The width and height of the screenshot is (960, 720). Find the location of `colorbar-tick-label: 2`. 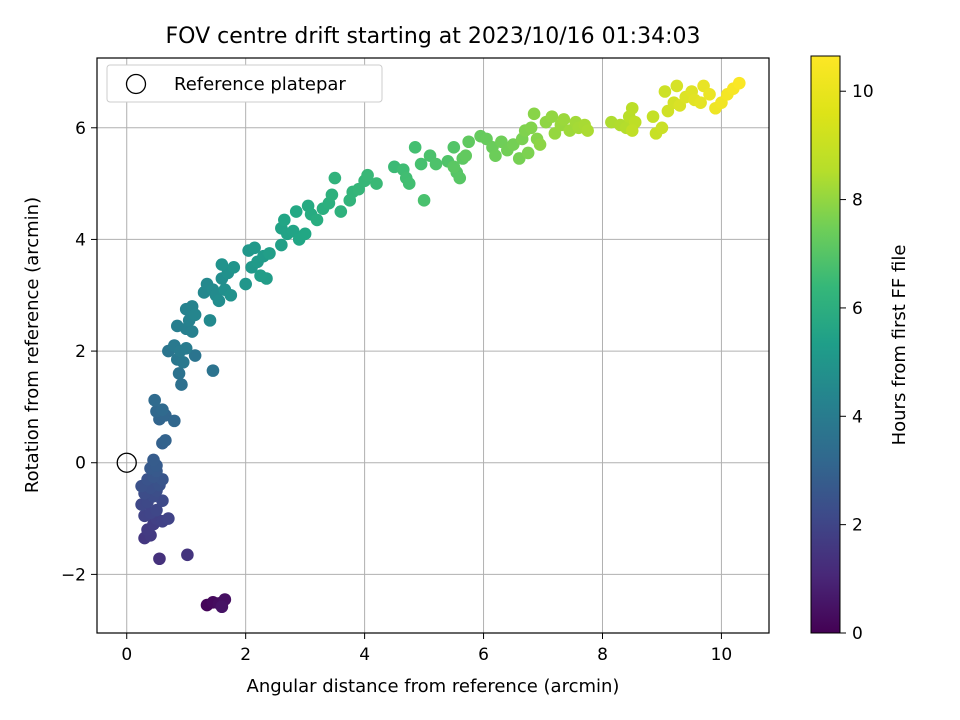

colorbar-tick-label: 2 is located at coordinates (857, 526).